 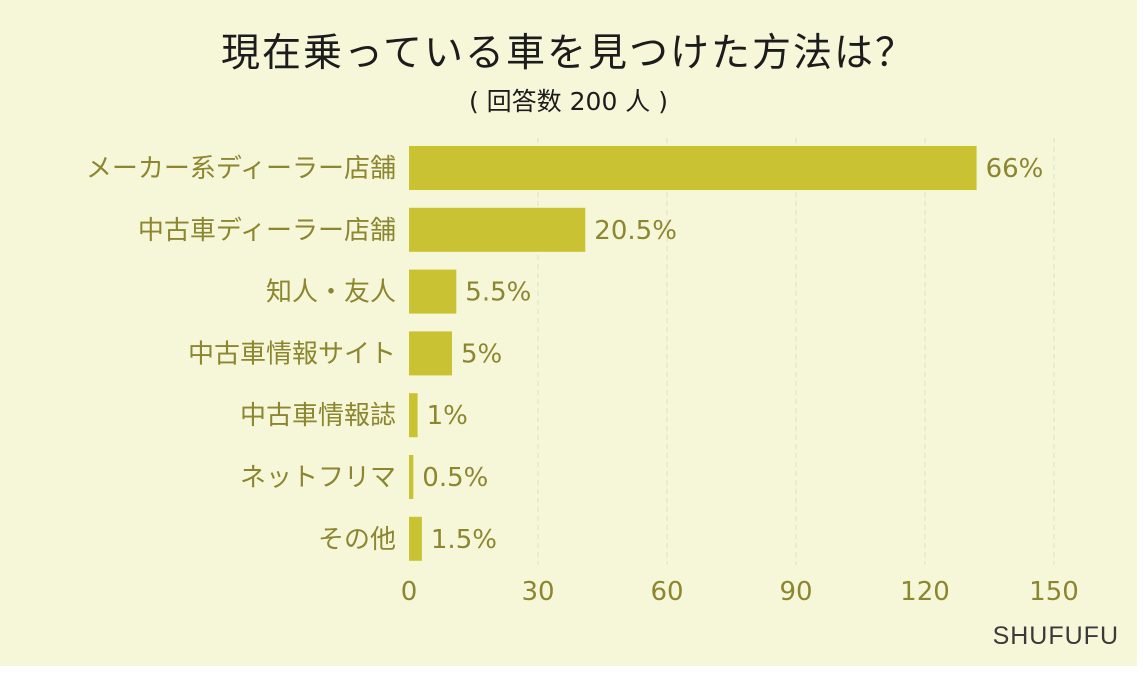 What do you see at coordinates (1055, 636) in the screenshot?
I see `brand-logo-text: SHUFUFU` at bounding box center [1055, 636].